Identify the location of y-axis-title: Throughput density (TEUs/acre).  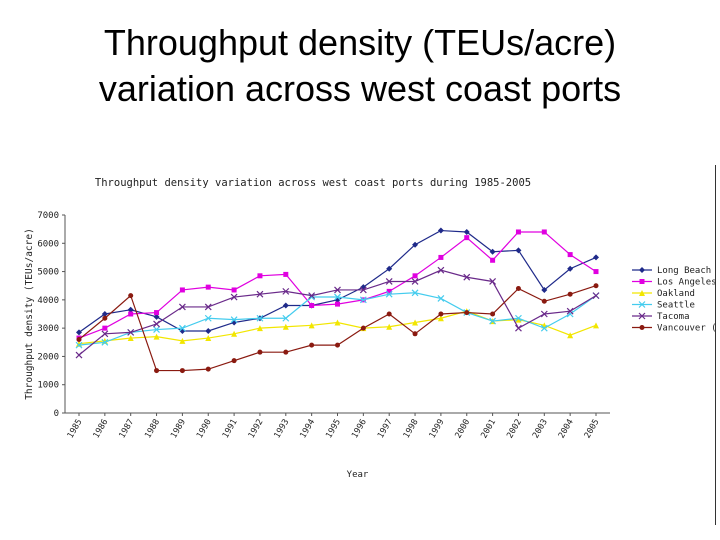
(29, 314).